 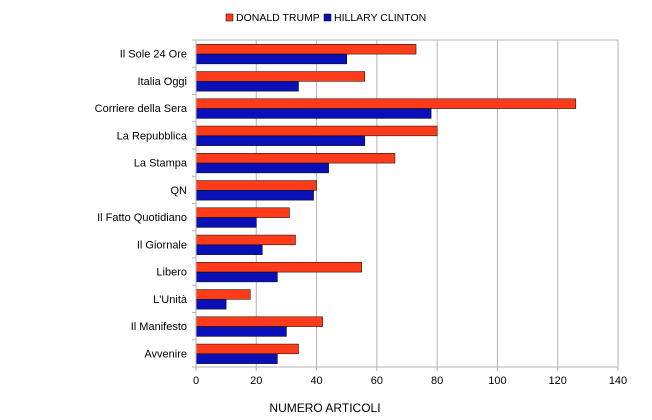 What do you see at coordinates (497, 381) in the screenshot?
I see `x-tick-label: 100` at bounding box center [497, 381].